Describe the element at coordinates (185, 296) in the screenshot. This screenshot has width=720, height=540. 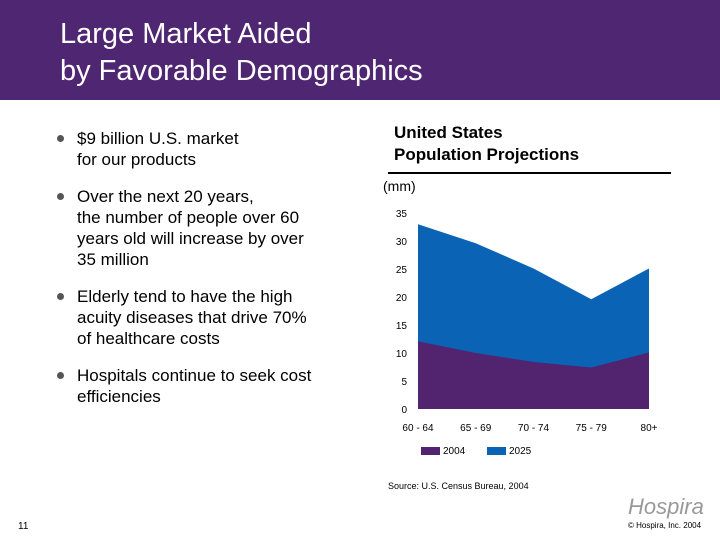
I see `bullet-text: Elderly tend to have the high` at that location.